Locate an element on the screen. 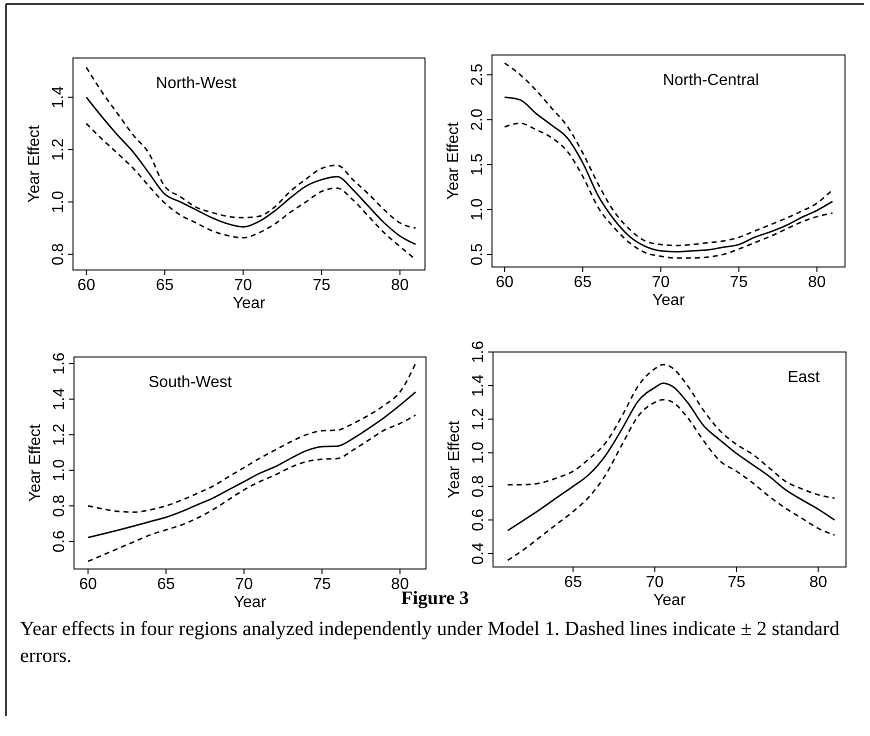 The height and width of the screenshot is (736, 870). text: South-West is located at coordinates (190, 382).